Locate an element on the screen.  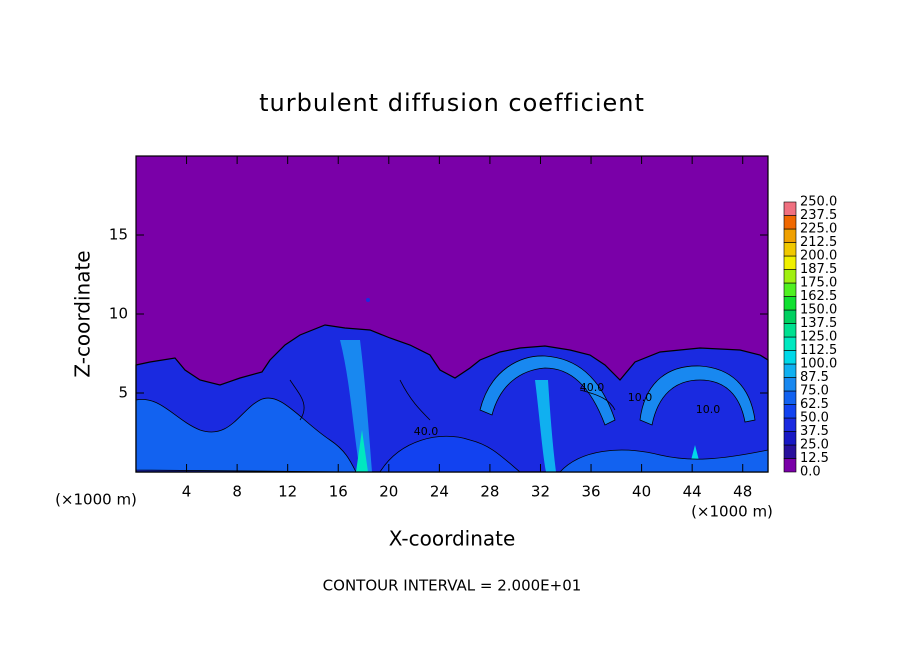
colorbar-label: 50.0 is located at coordinates (814, 418).